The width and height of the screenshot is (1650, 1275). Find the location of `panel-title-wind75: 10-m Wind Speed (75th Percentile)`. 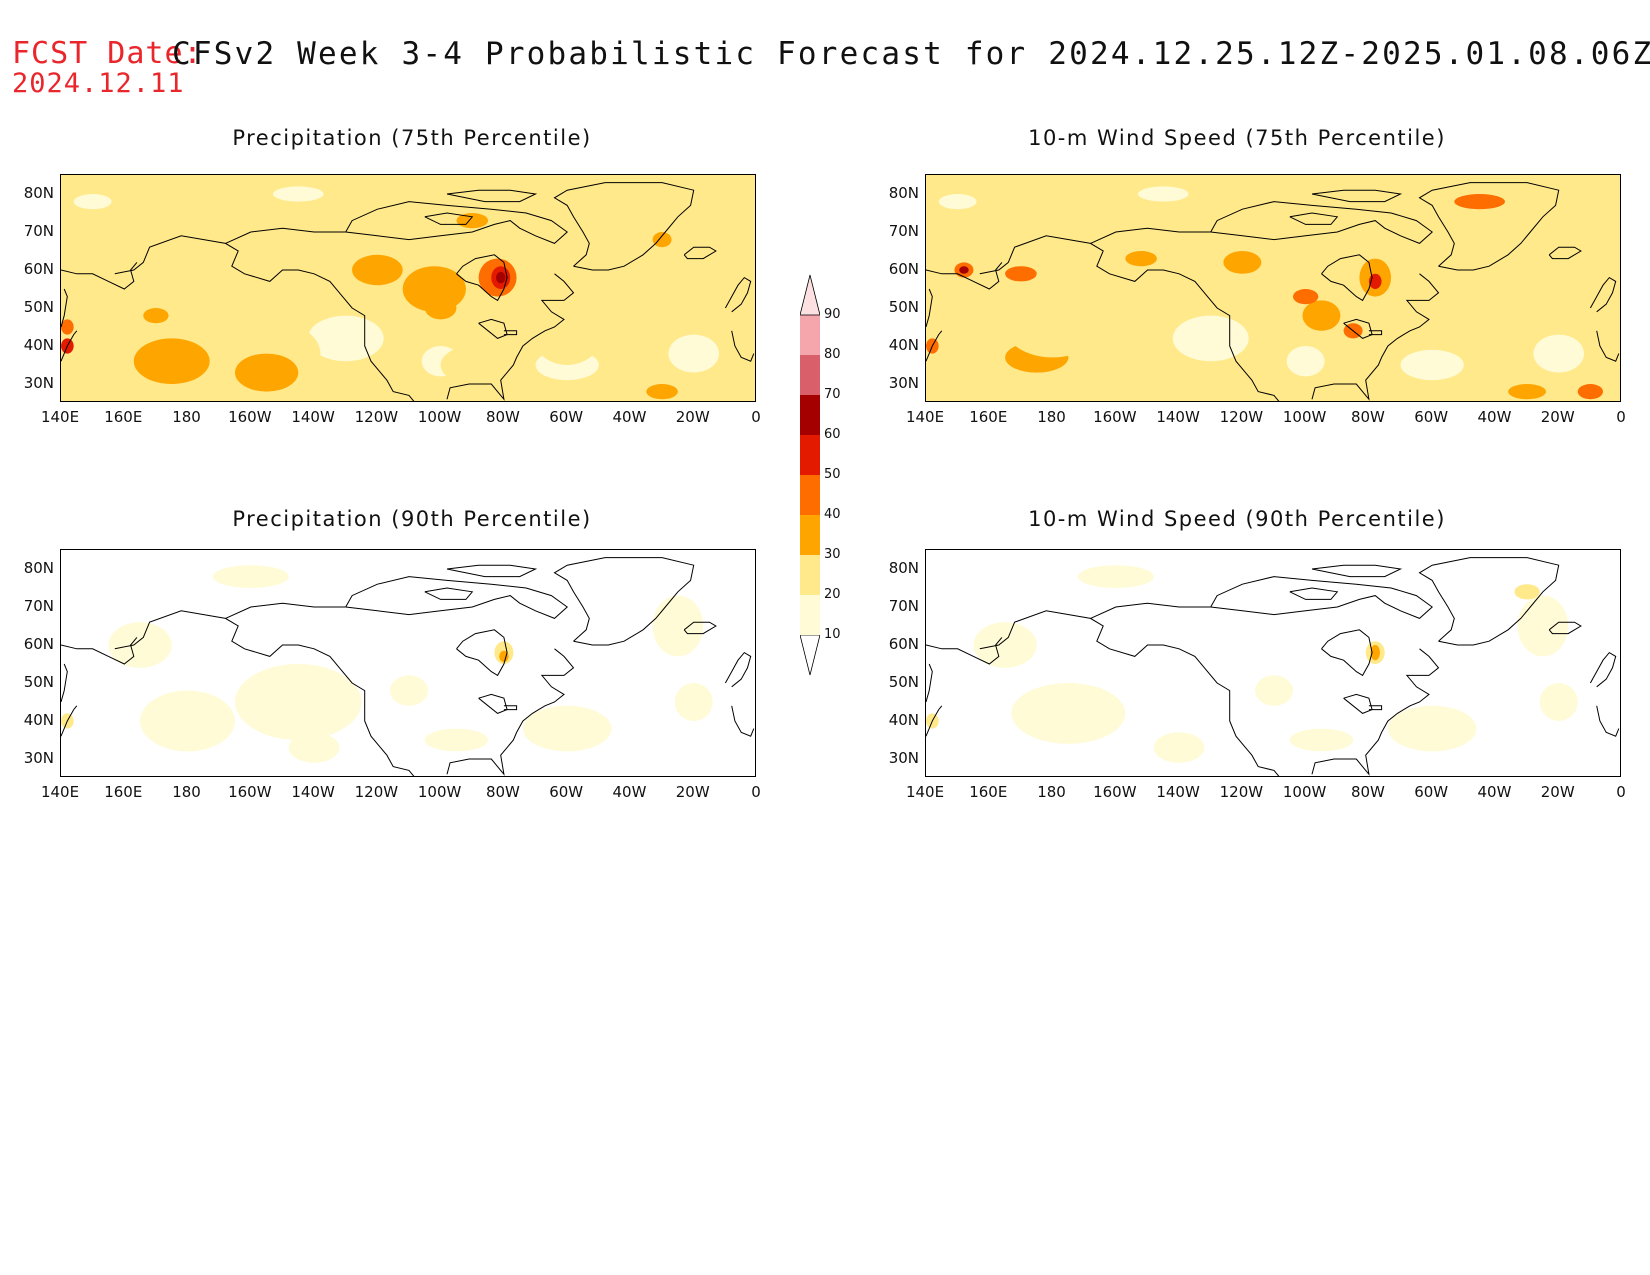

panel-title-wind75: 10-m Wind Speed (75th Percentile) is located at coordinates (1237, 138).